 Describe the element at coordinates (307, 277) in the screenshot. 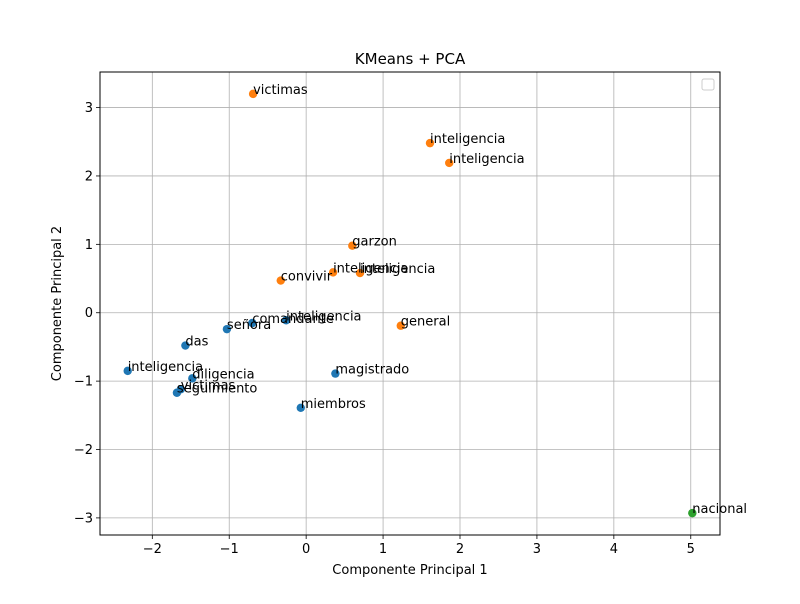

I see `point-label: convivir` at that location.